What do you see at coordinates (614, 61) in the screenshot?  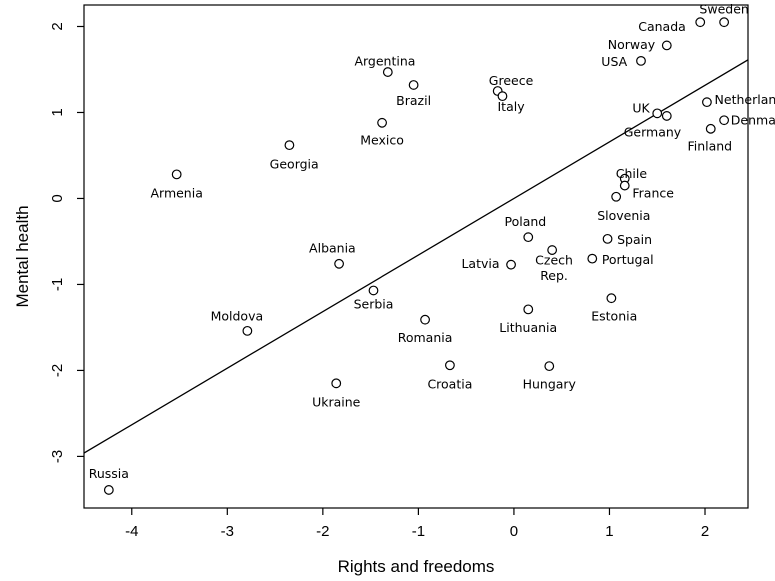 I see `point-label-usa: USA` at bounding box center [614, 61].